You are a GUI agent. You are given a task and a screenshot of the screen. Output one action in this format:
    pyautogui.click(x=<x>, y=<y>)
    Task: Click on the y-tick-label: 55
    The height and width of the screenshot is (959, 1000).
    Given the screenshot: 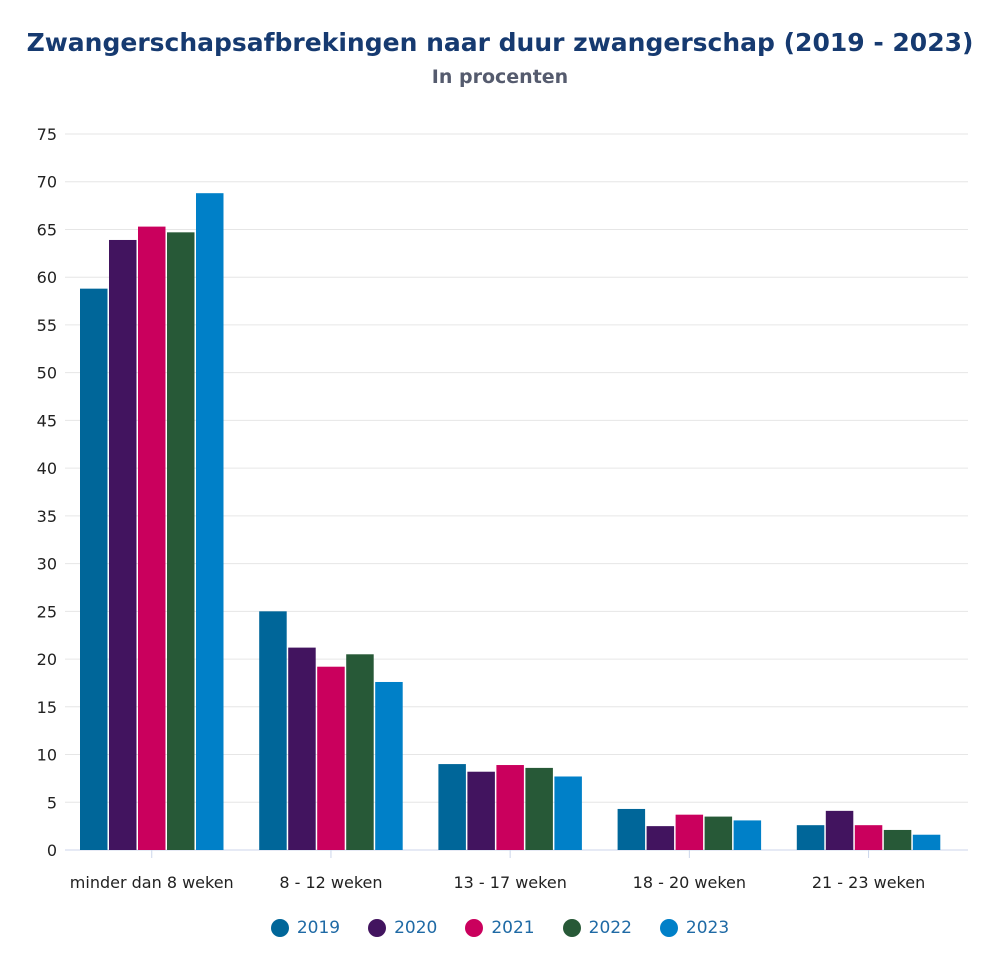 What is the action you would take?
    pyautogui.click(x=47, y=325)
    